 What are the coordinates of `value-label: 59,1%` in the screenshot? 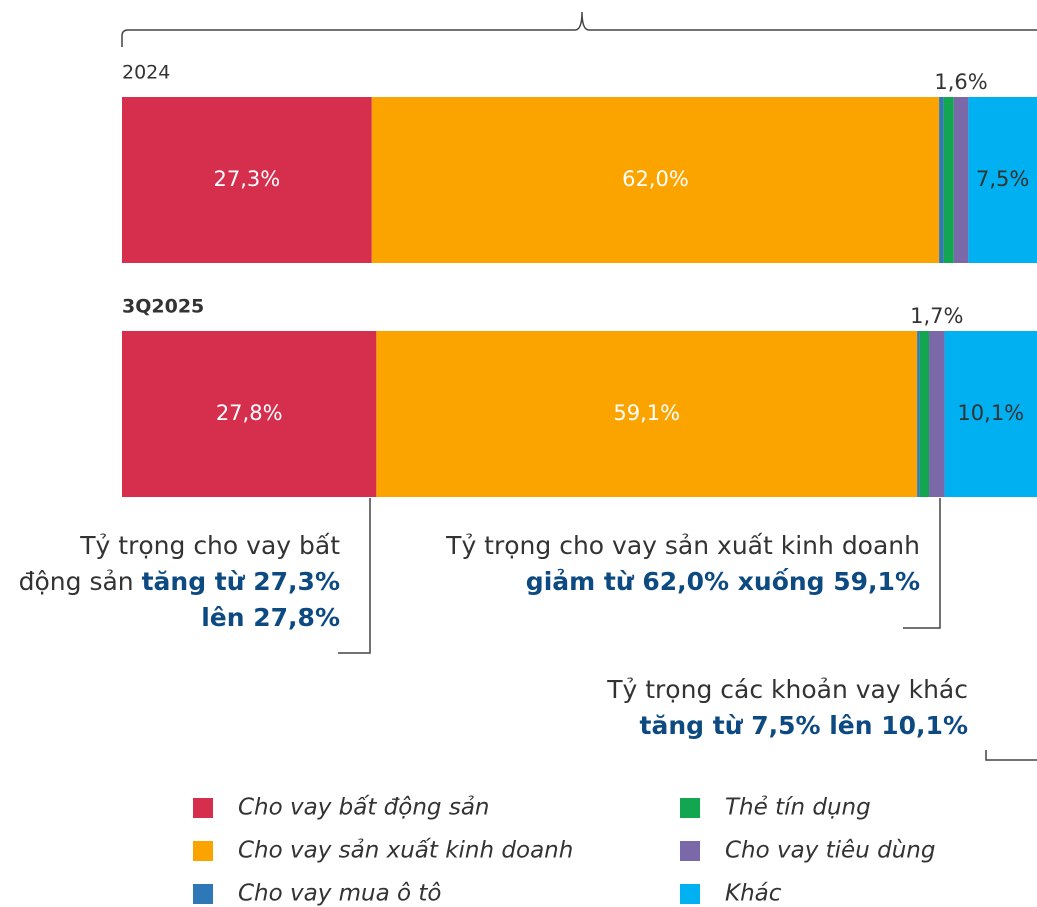 It's located at (646, 413).